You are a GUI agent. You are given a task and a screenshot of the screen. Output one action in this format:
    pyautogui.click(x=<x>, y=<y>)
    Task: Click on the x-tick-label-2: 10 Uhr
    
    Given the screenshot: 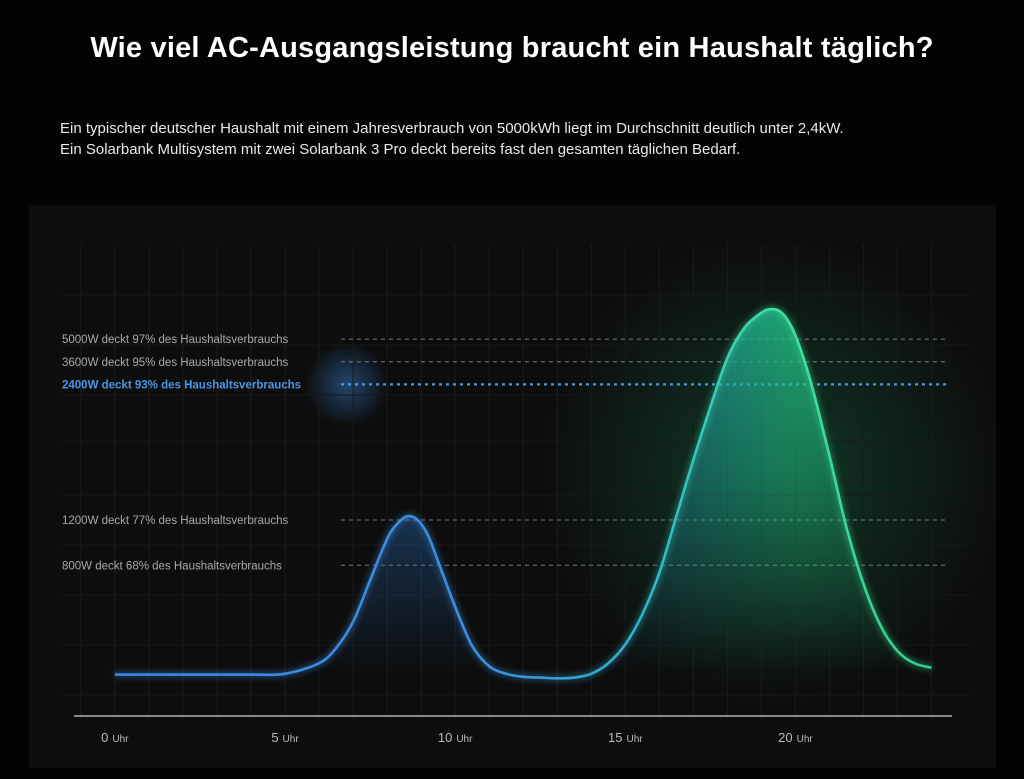 What is the action you would take?
    pyautogui.click(x=455, y=737)
    